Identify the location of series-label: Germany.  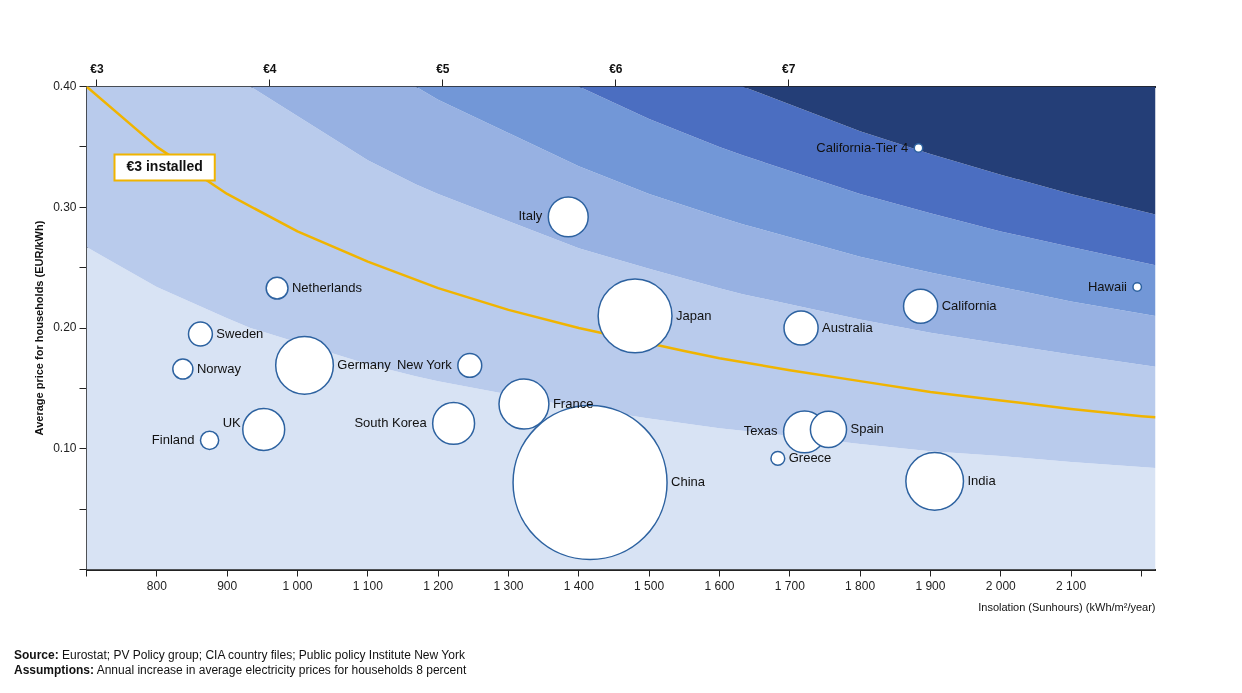
(364, 365).